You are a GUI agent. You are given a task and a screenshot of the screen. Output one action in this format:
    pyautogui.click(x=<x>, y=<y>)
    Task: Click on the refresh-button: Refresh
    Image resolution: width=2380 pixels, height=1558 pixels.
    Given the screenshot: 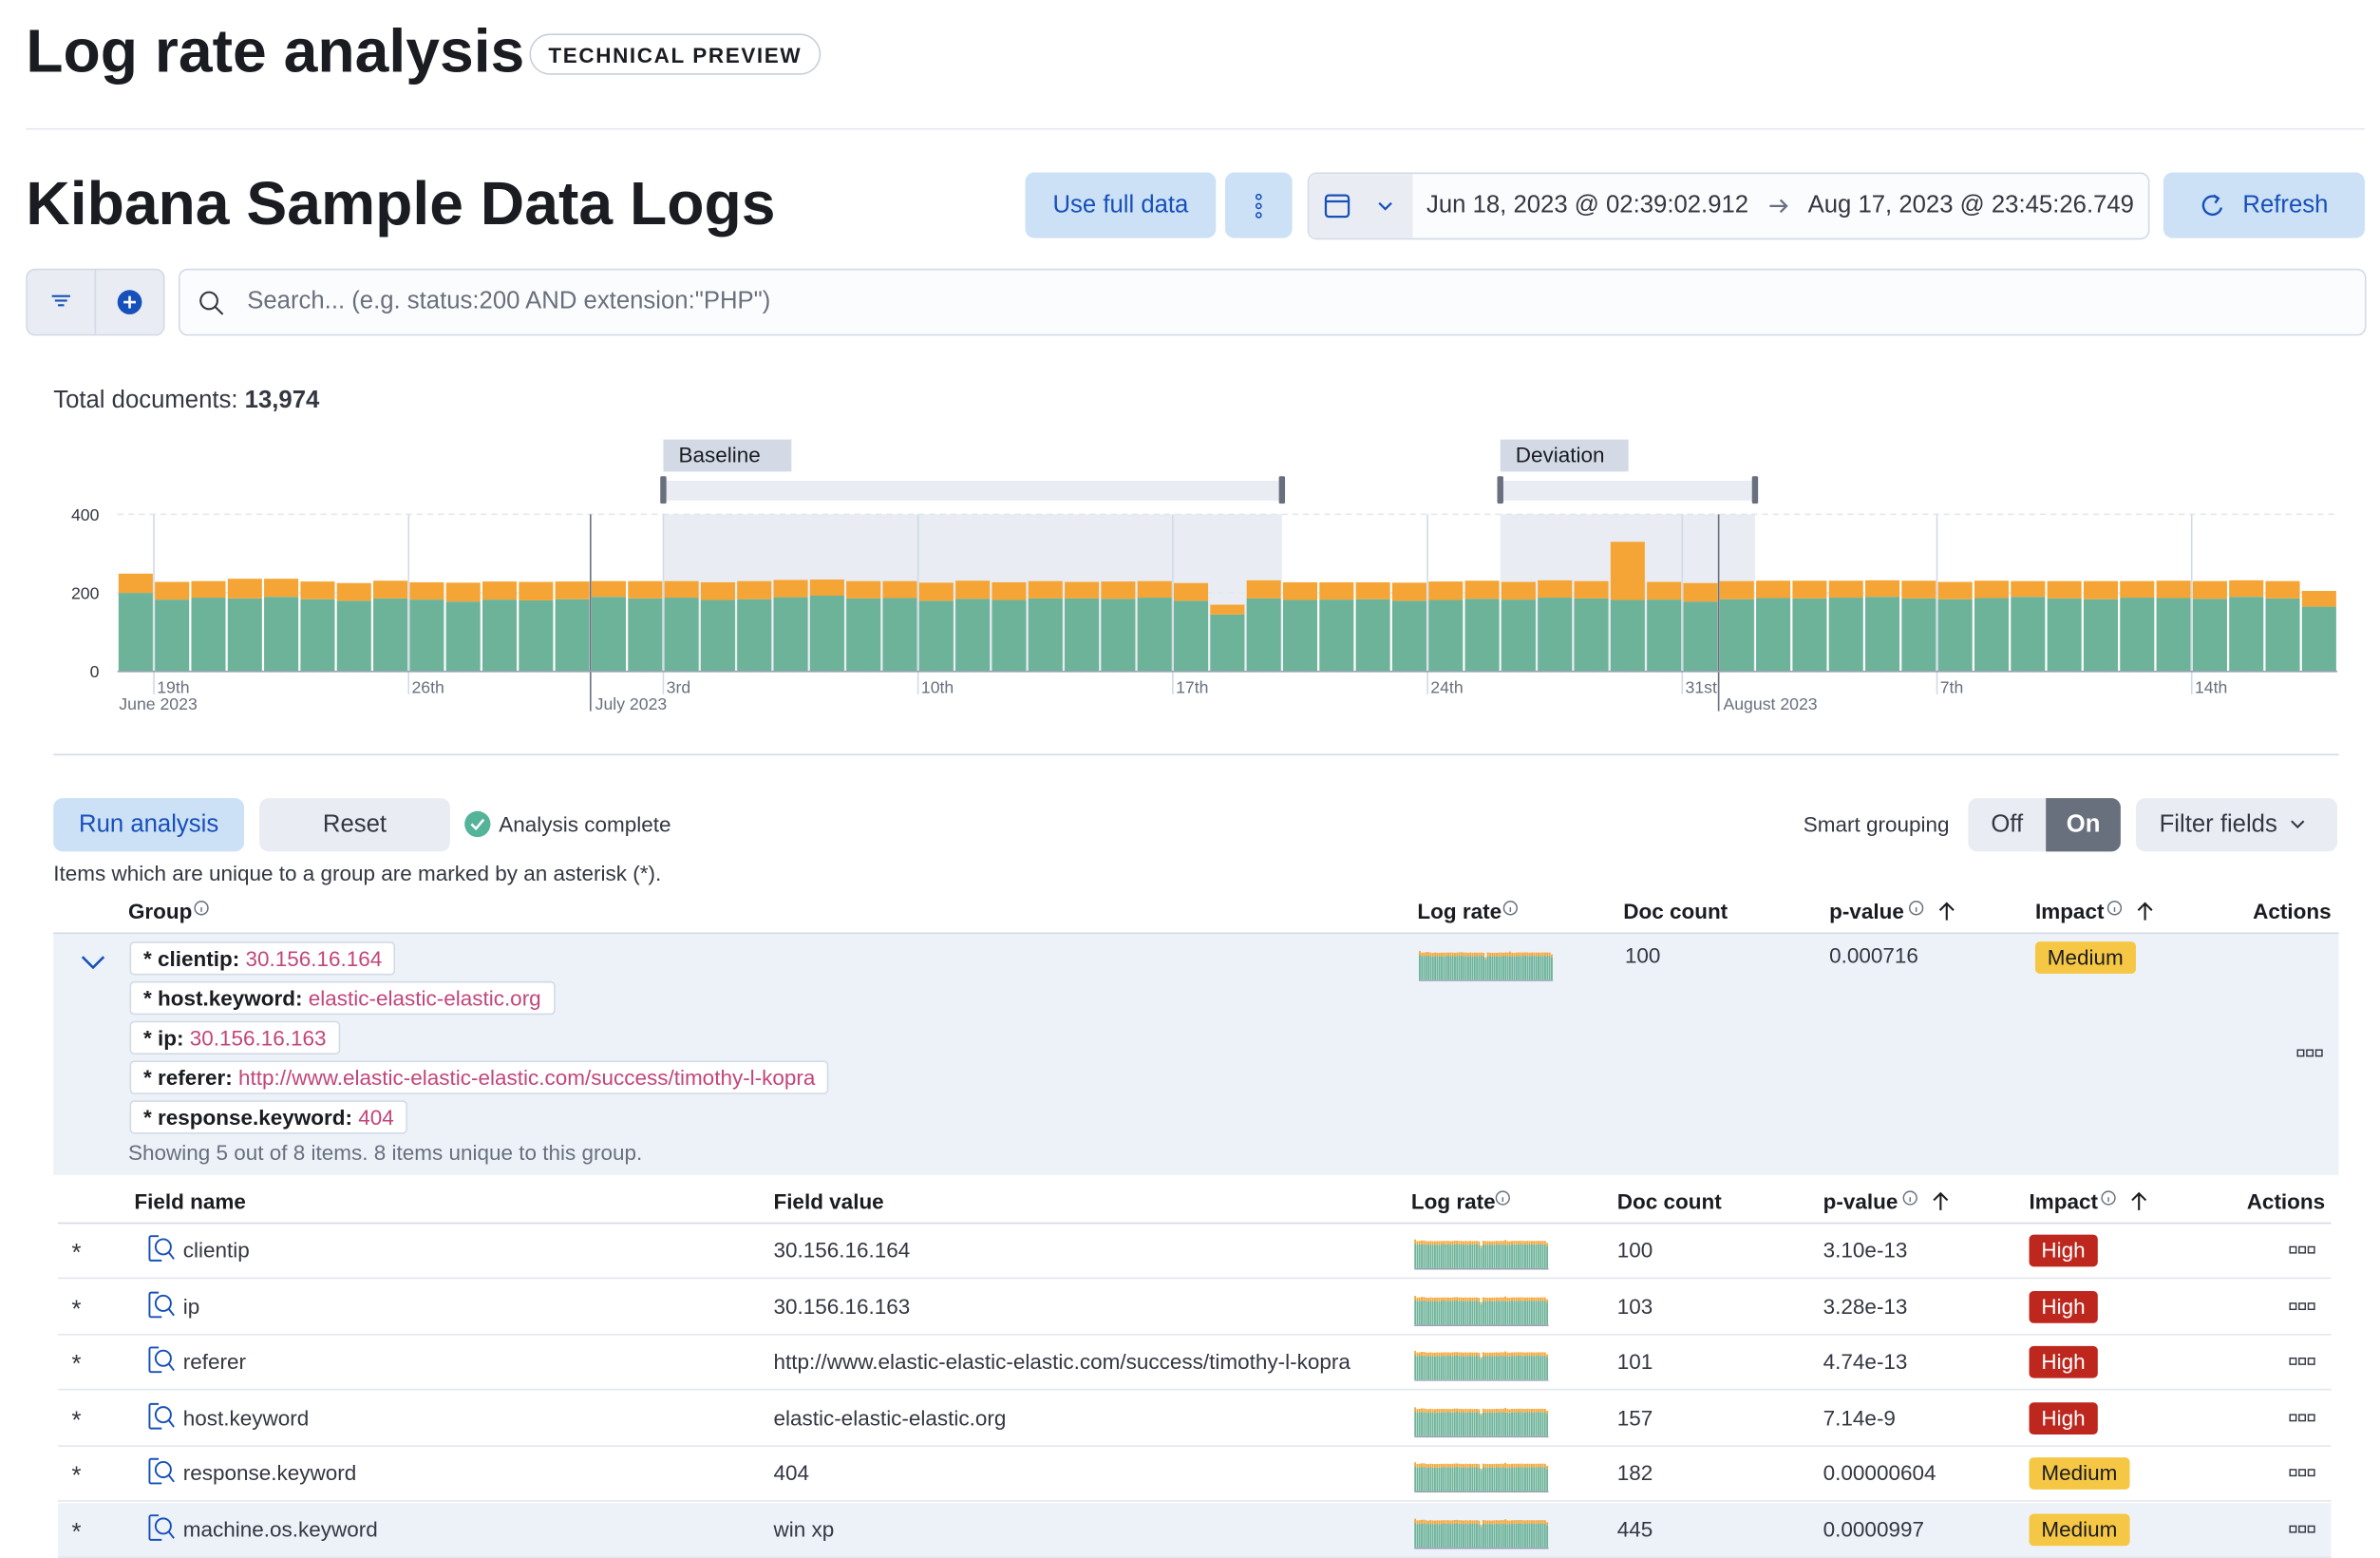 What is the action you would take?
    pyautogui.click(x=2264, y=205)
    